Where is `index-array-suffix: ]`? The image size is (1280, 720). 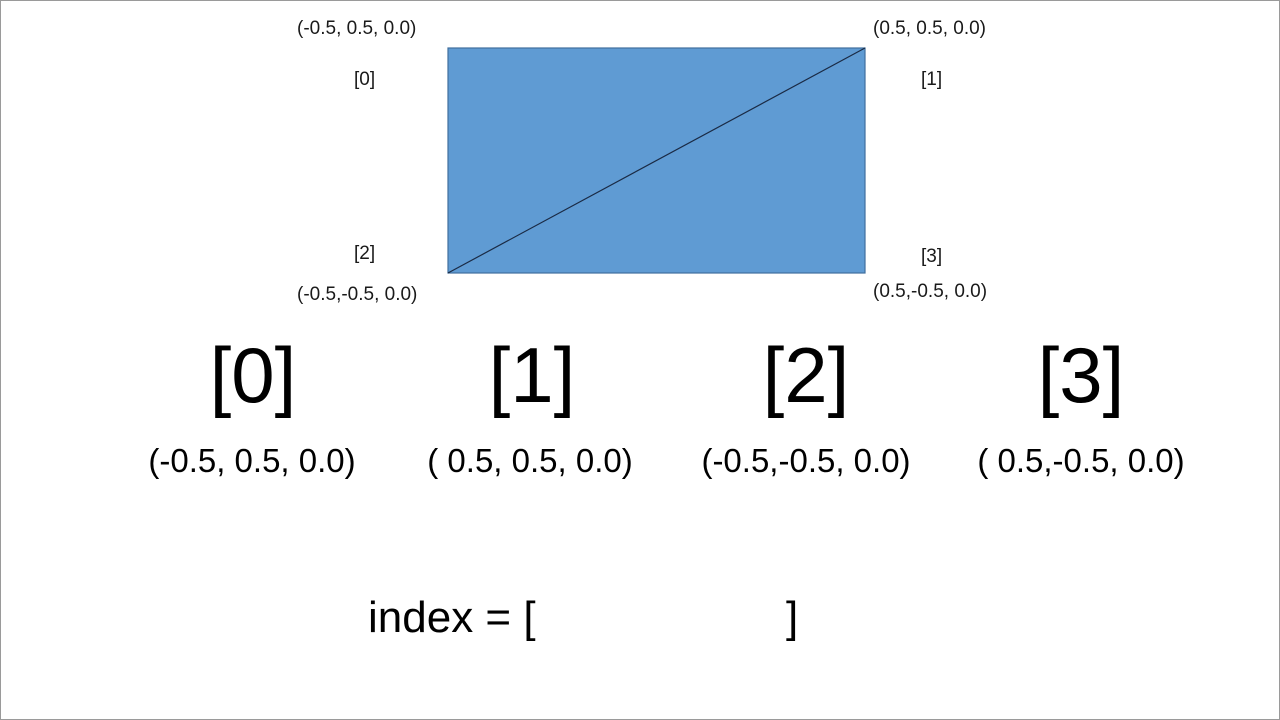 index-array-suffix: ] is located at coordinates (792, 617).